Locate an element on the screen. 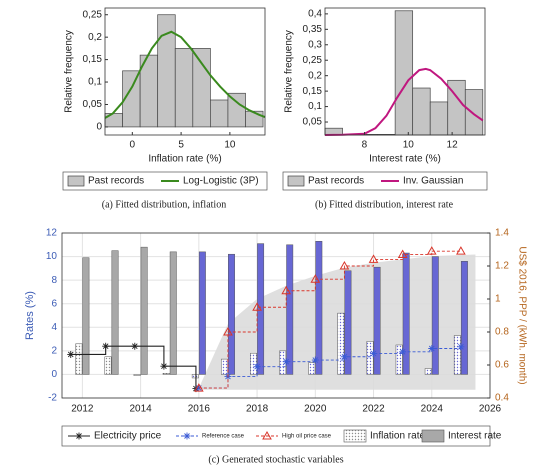 Image resolution: width=534 pixels, height=465 pixels. caption: (b) Fitted distribution, interest rate is located at coordinates (384, 204).